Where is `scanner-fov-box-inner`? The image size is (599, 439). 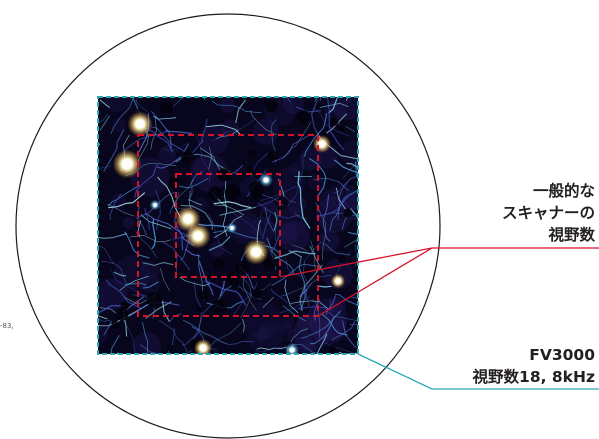
scanner-fov-box-inner is located at coordinates (228, 225).